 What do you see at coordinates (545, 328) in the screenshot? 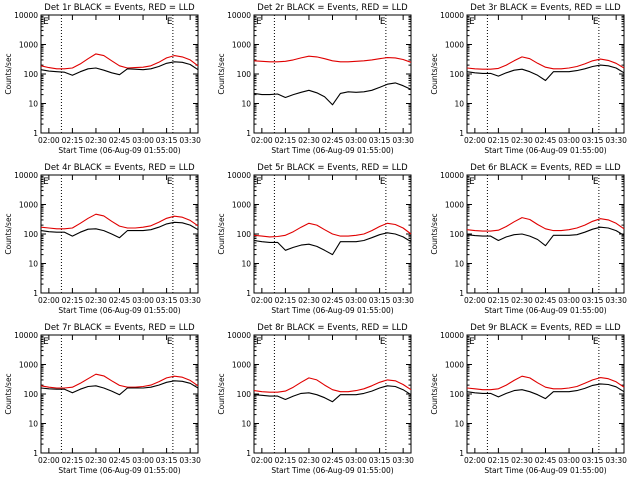
I see `panel-title: Det 9r BLACK = Events, RED = LLD` at bounding box center [545, 328].